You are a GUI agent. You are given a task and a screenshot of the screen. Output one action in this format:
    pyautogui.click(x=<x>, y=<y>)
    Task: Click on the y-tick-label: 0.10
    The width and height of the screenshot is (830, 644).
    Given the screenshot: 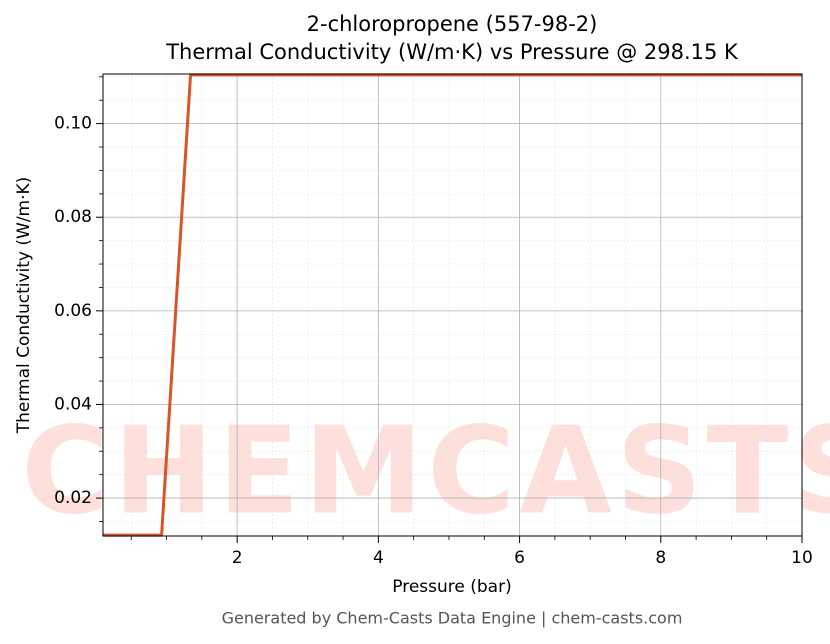 What is the action you would take?
    pyautogui.click(x=73, y=124)
    